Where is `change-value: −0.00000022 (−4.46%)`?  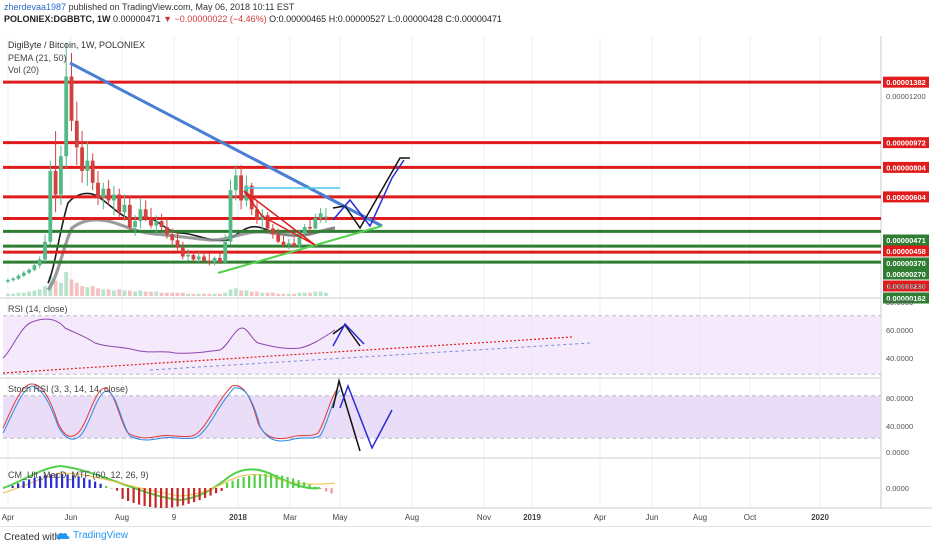
change-value: −0.00000022 (−4.46%) is located at coordinates (220, 19).